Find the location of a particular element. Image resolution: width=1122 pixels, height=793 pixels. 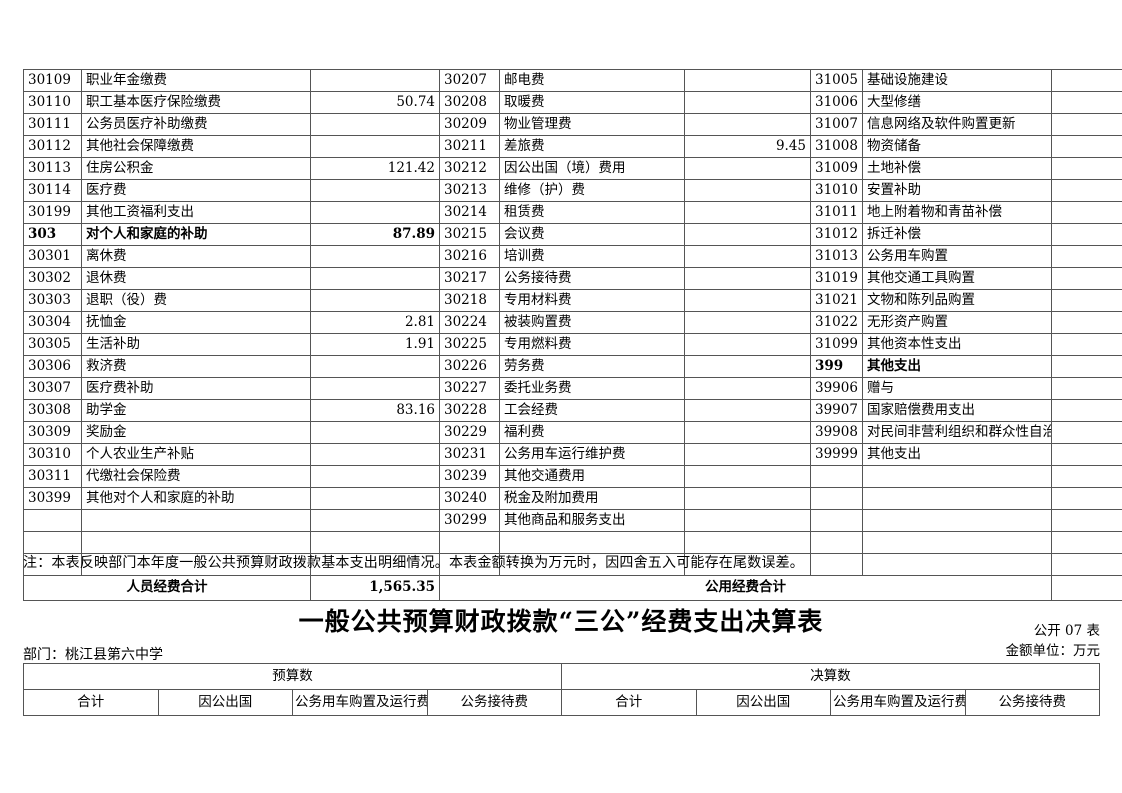

table-row: 30111 公务员医疗补助缴费 30209 物业管理费 31007 信息网络及软件购置更新 is located at coordinates (572, 124).